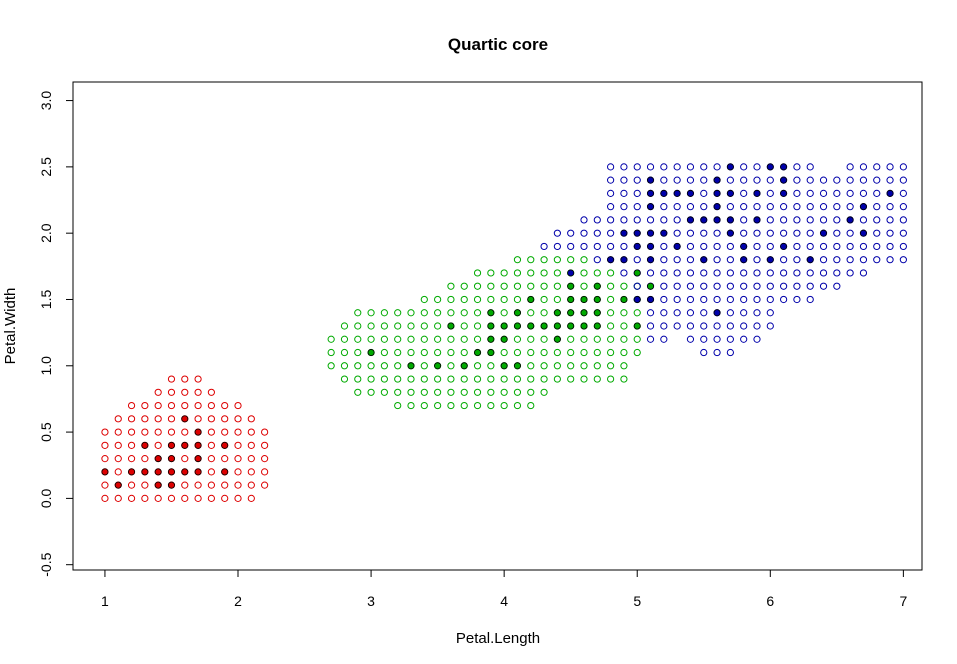 The width and height of the screenshot is (957, 664). Describe the element at coordinates (238, 601) in the screenshot. I see `x-tick-label: 2` at that location.